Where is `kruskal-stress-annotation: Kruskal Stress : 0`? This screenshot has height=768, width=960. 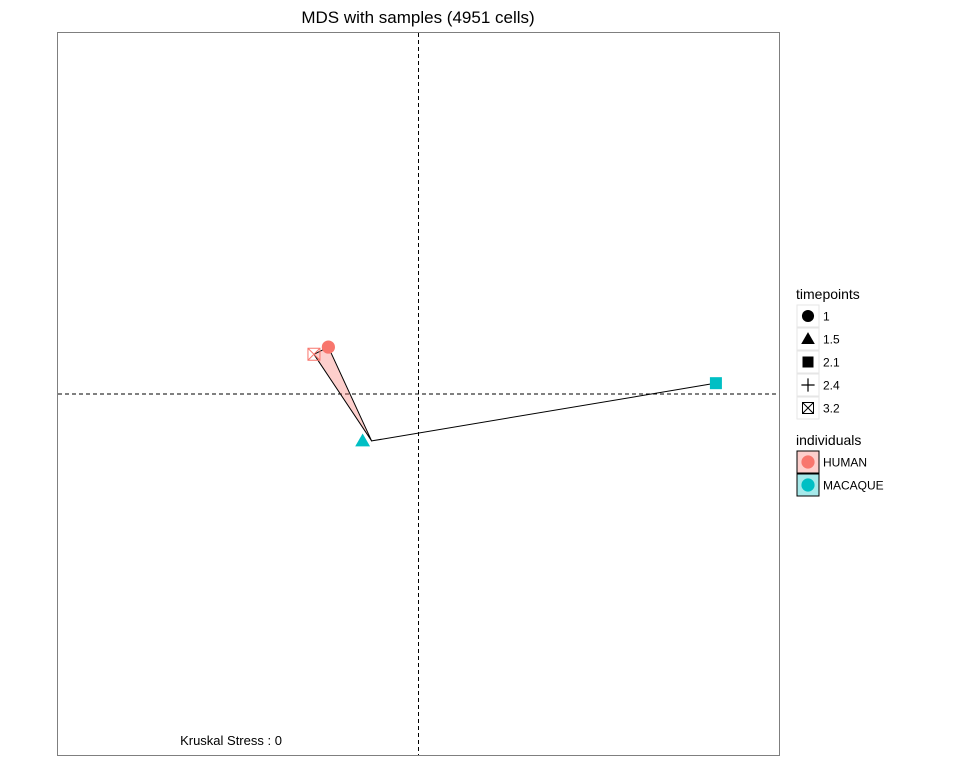
kruskal-stress-annotation: Kruskal Stress : 0 is located at coordinates (231, 740).